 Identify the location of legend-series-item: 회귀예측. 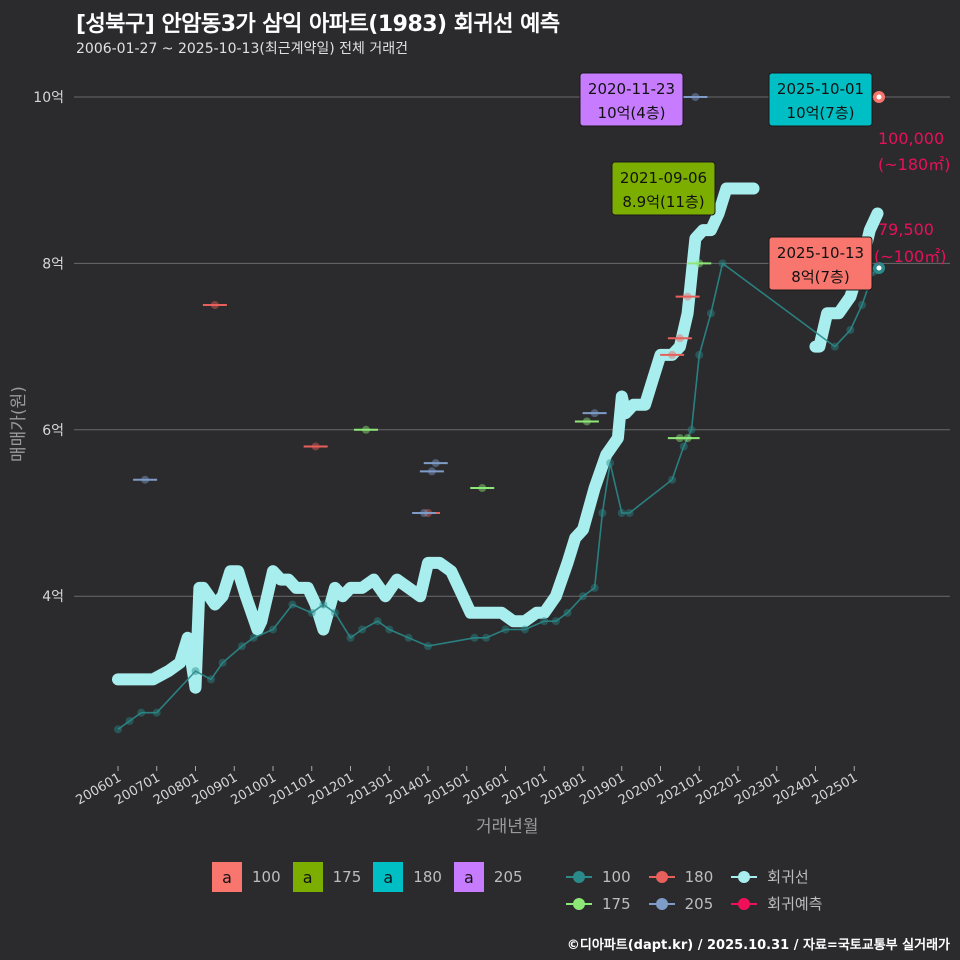
(776, 903).